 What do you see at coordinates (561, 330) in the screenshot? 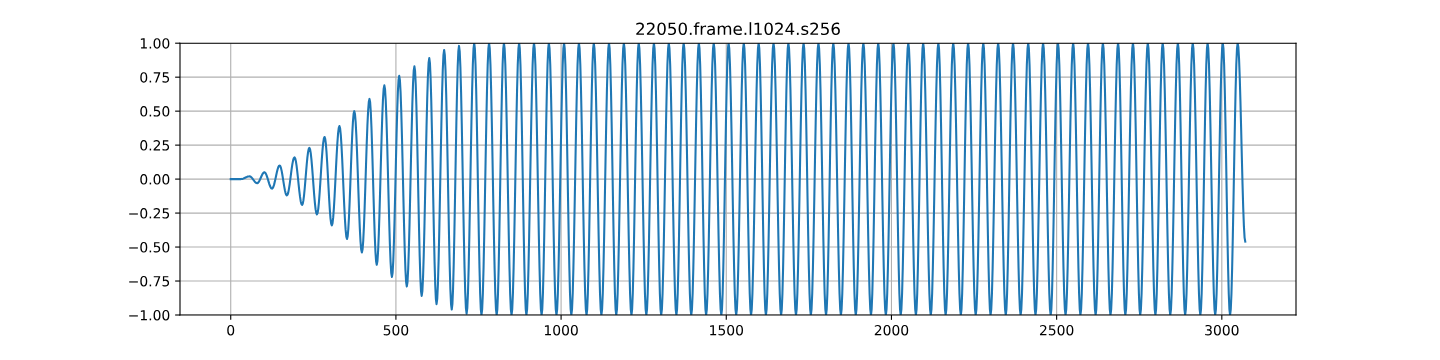
I see `x-tick-label: 1000` at bounding box center [561, 330].